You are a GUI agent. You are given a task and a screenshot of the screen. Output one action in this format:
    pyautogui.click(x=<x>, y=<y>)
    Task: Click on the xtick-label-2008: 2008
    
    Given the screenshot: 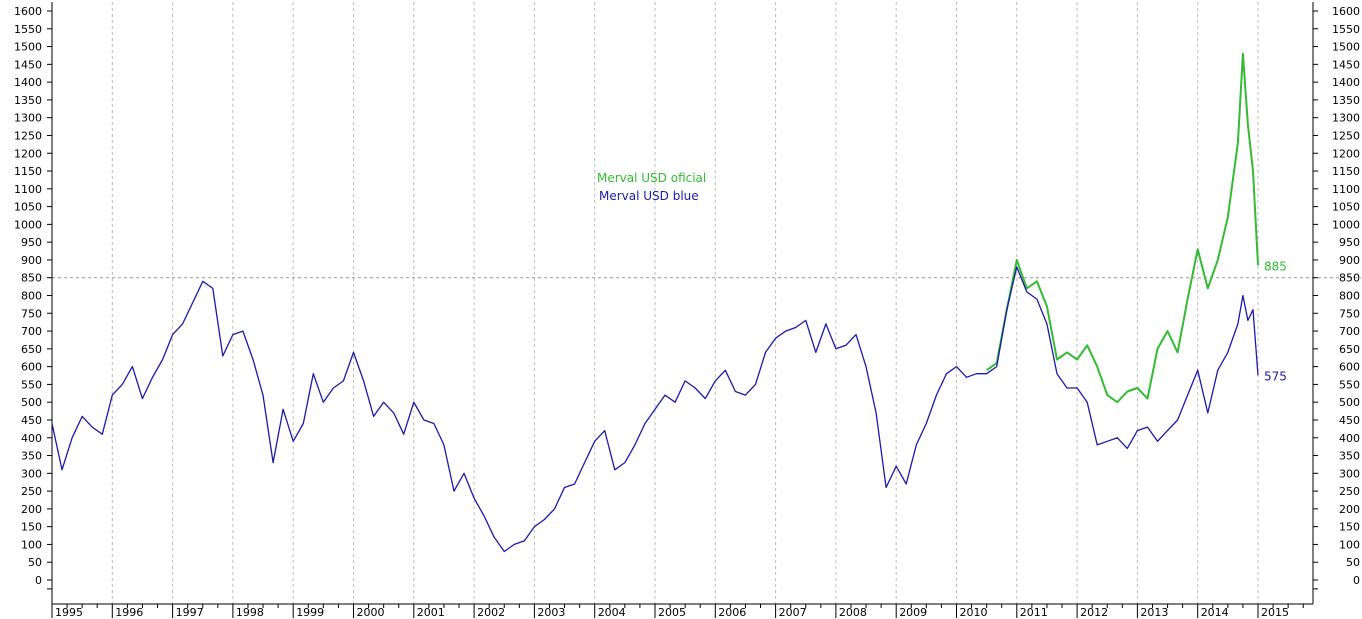 What is the action you would take?
    pyautogui.click(x=853, y=612)
    